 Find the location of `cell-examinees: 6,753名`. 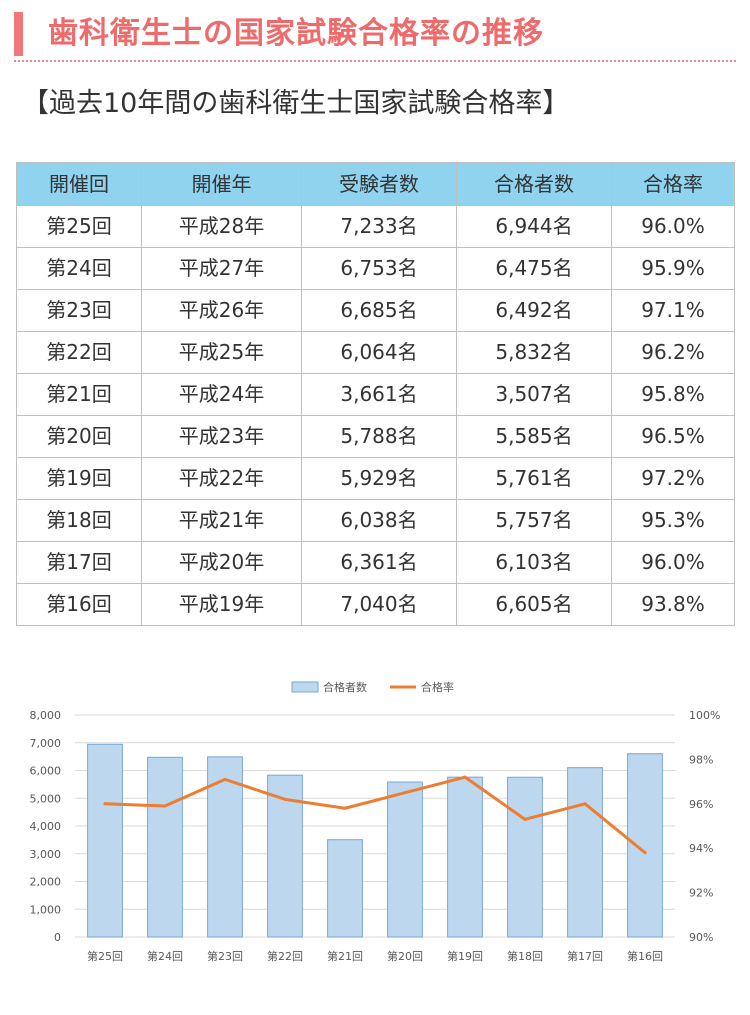

cell-examinees: 6,753名 is located at coordinates (379, 268).